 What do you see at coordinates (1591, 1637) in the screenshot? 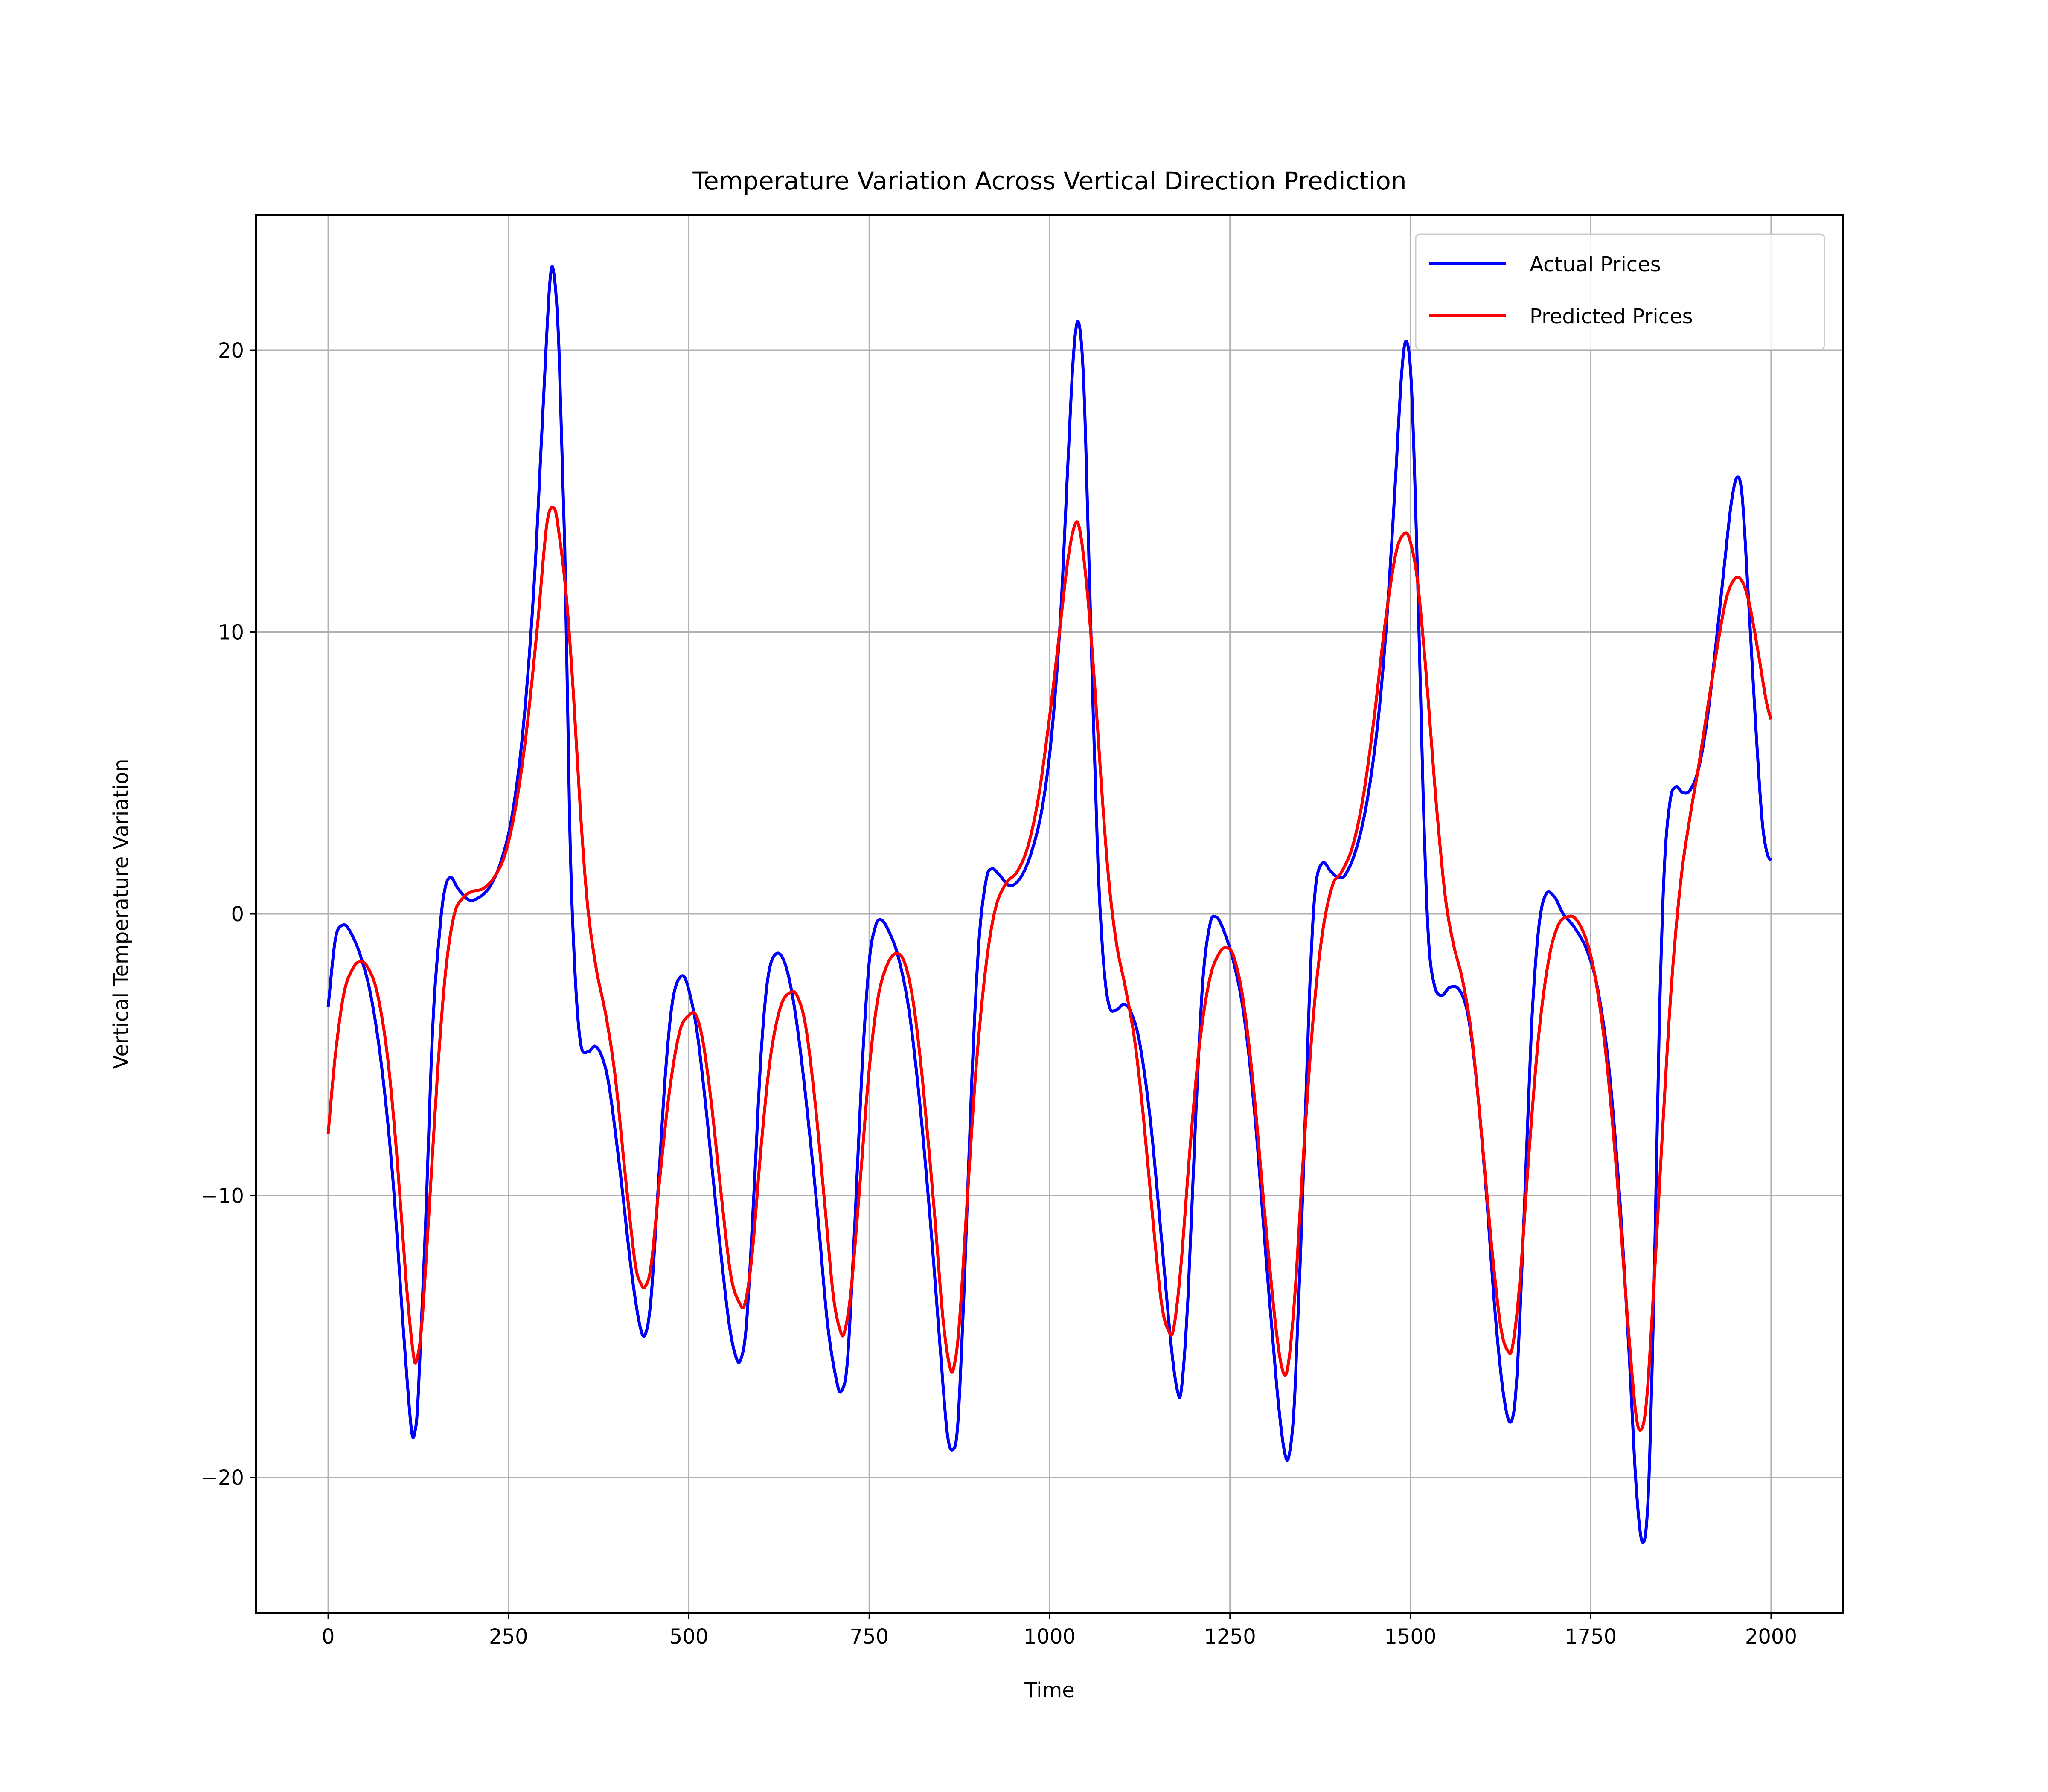
I see `x-tick-label: 1750` at bounding box center [1591, 1637].